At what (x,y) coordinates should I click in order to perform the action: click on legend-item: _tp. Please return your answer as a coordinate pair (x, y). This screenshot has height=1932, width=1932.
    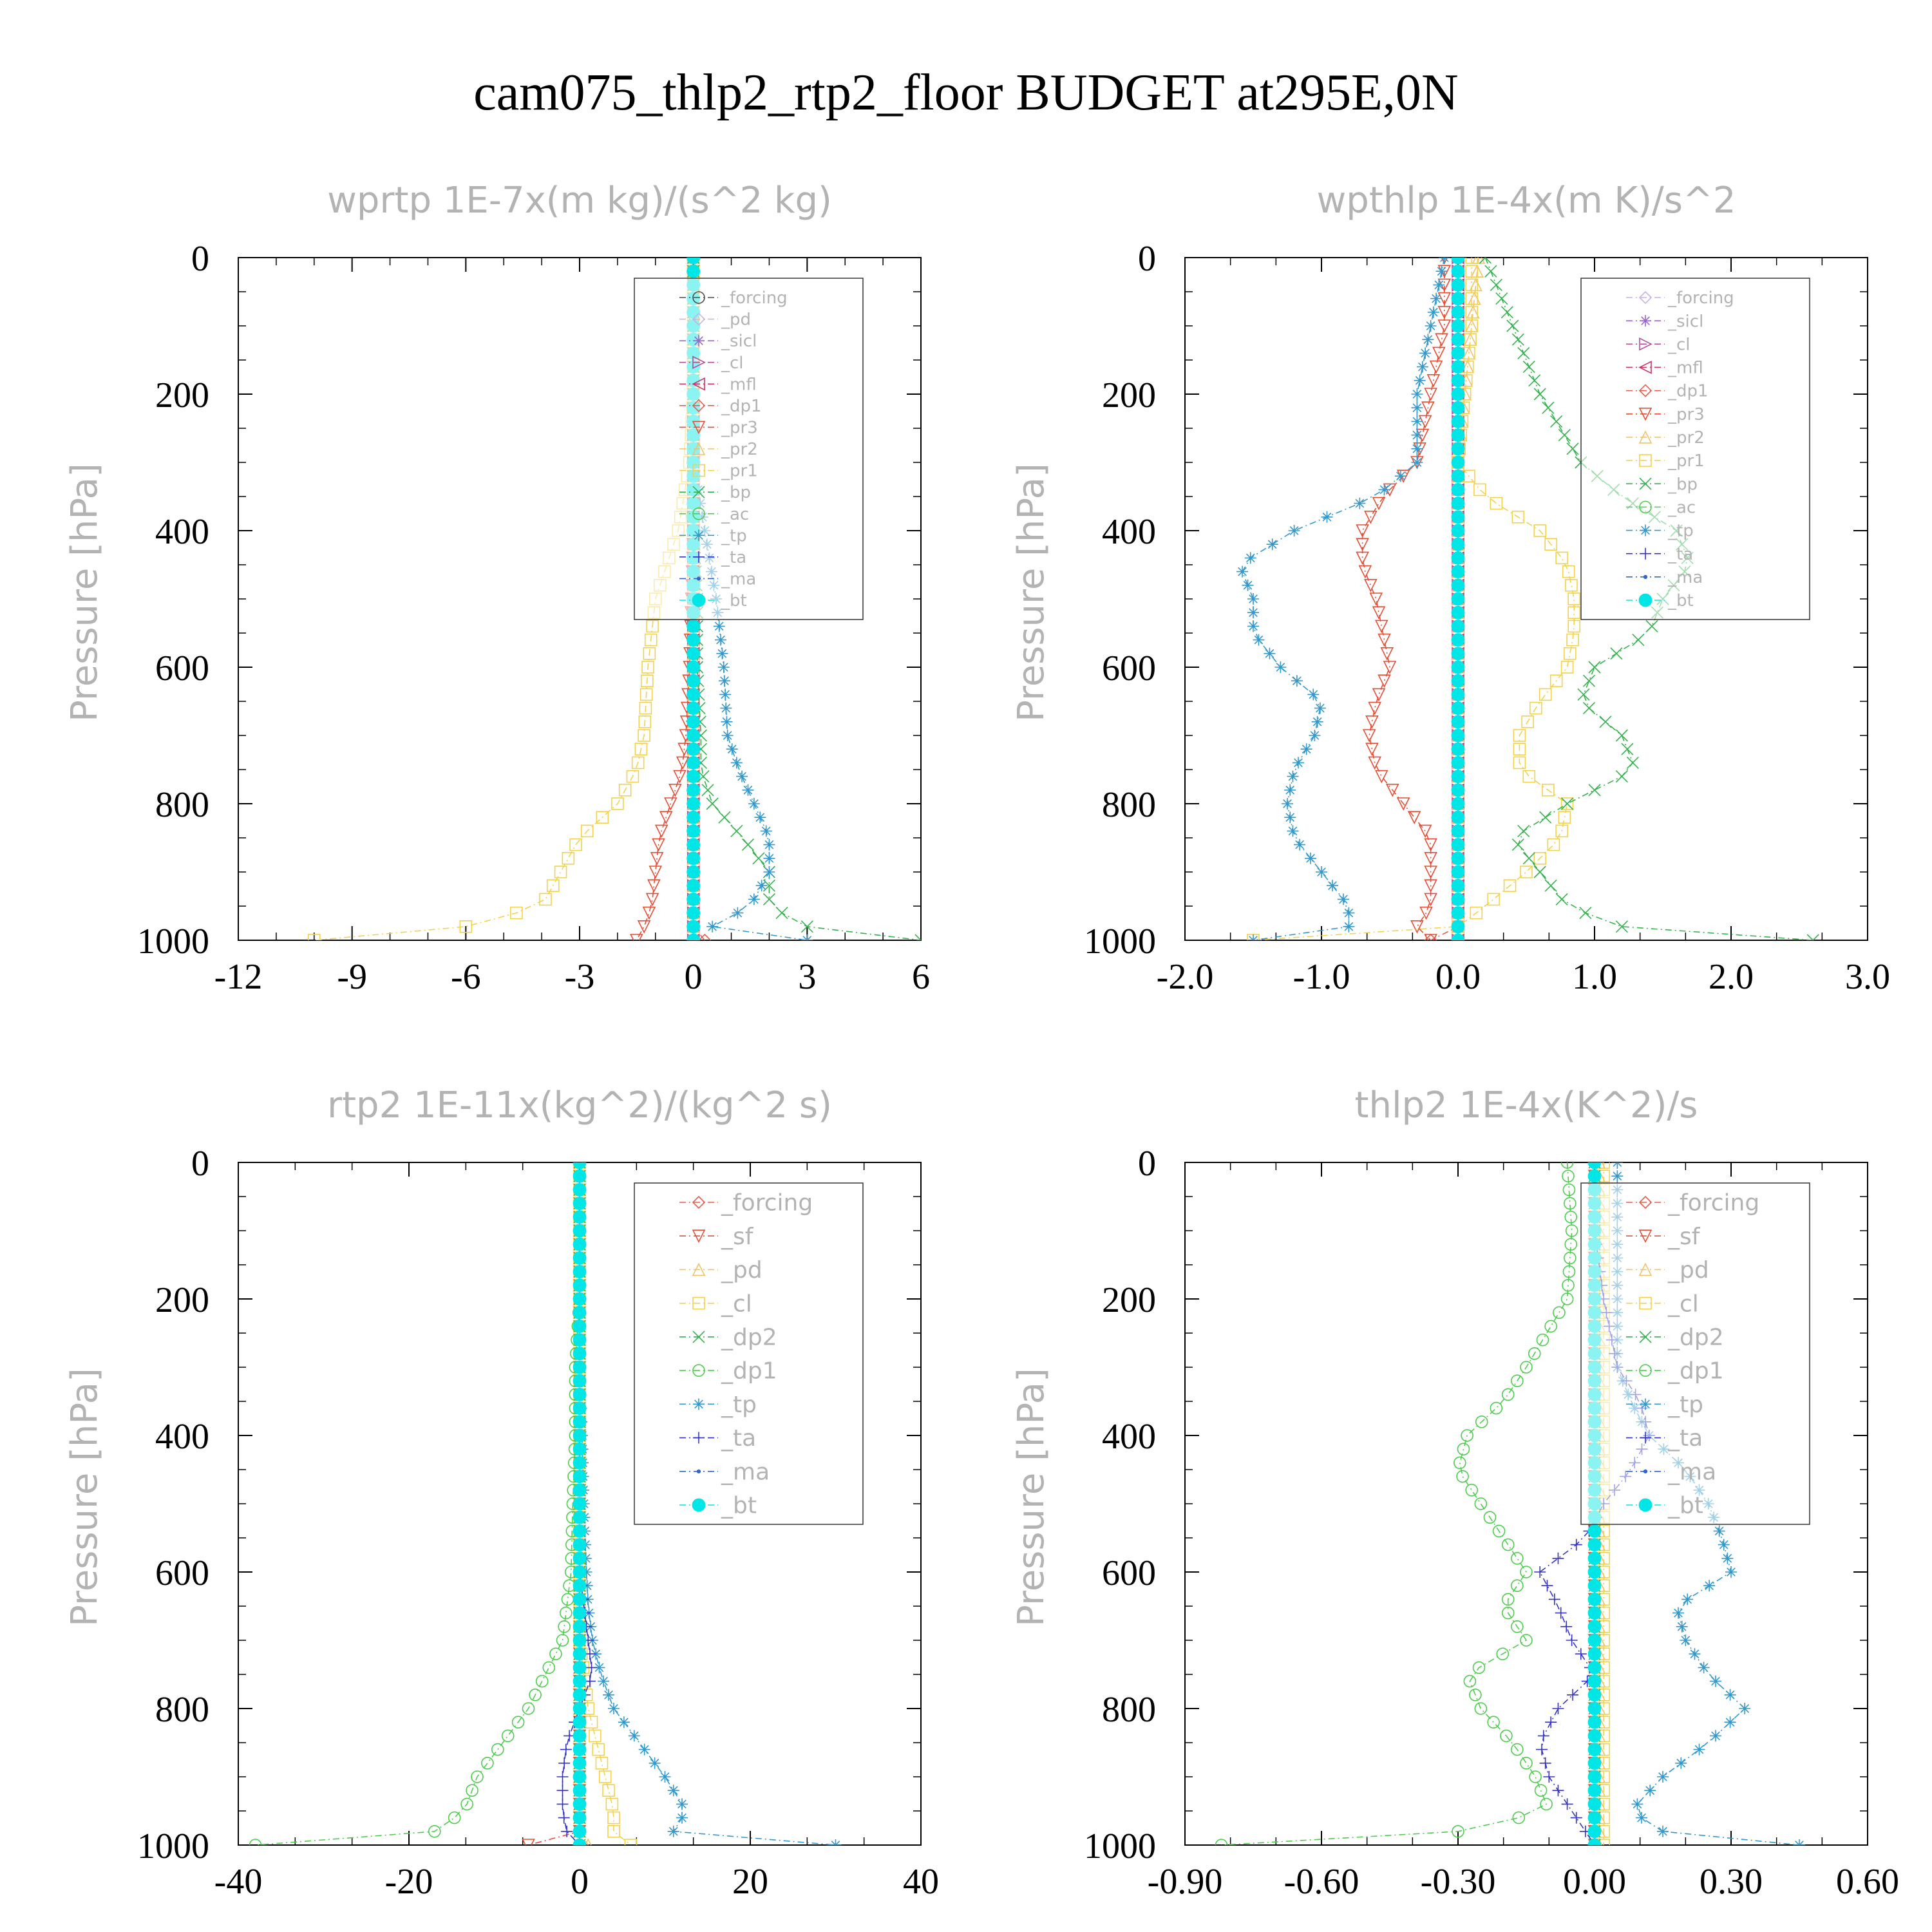
    Looking at the image, I should click on (1665, 1405).